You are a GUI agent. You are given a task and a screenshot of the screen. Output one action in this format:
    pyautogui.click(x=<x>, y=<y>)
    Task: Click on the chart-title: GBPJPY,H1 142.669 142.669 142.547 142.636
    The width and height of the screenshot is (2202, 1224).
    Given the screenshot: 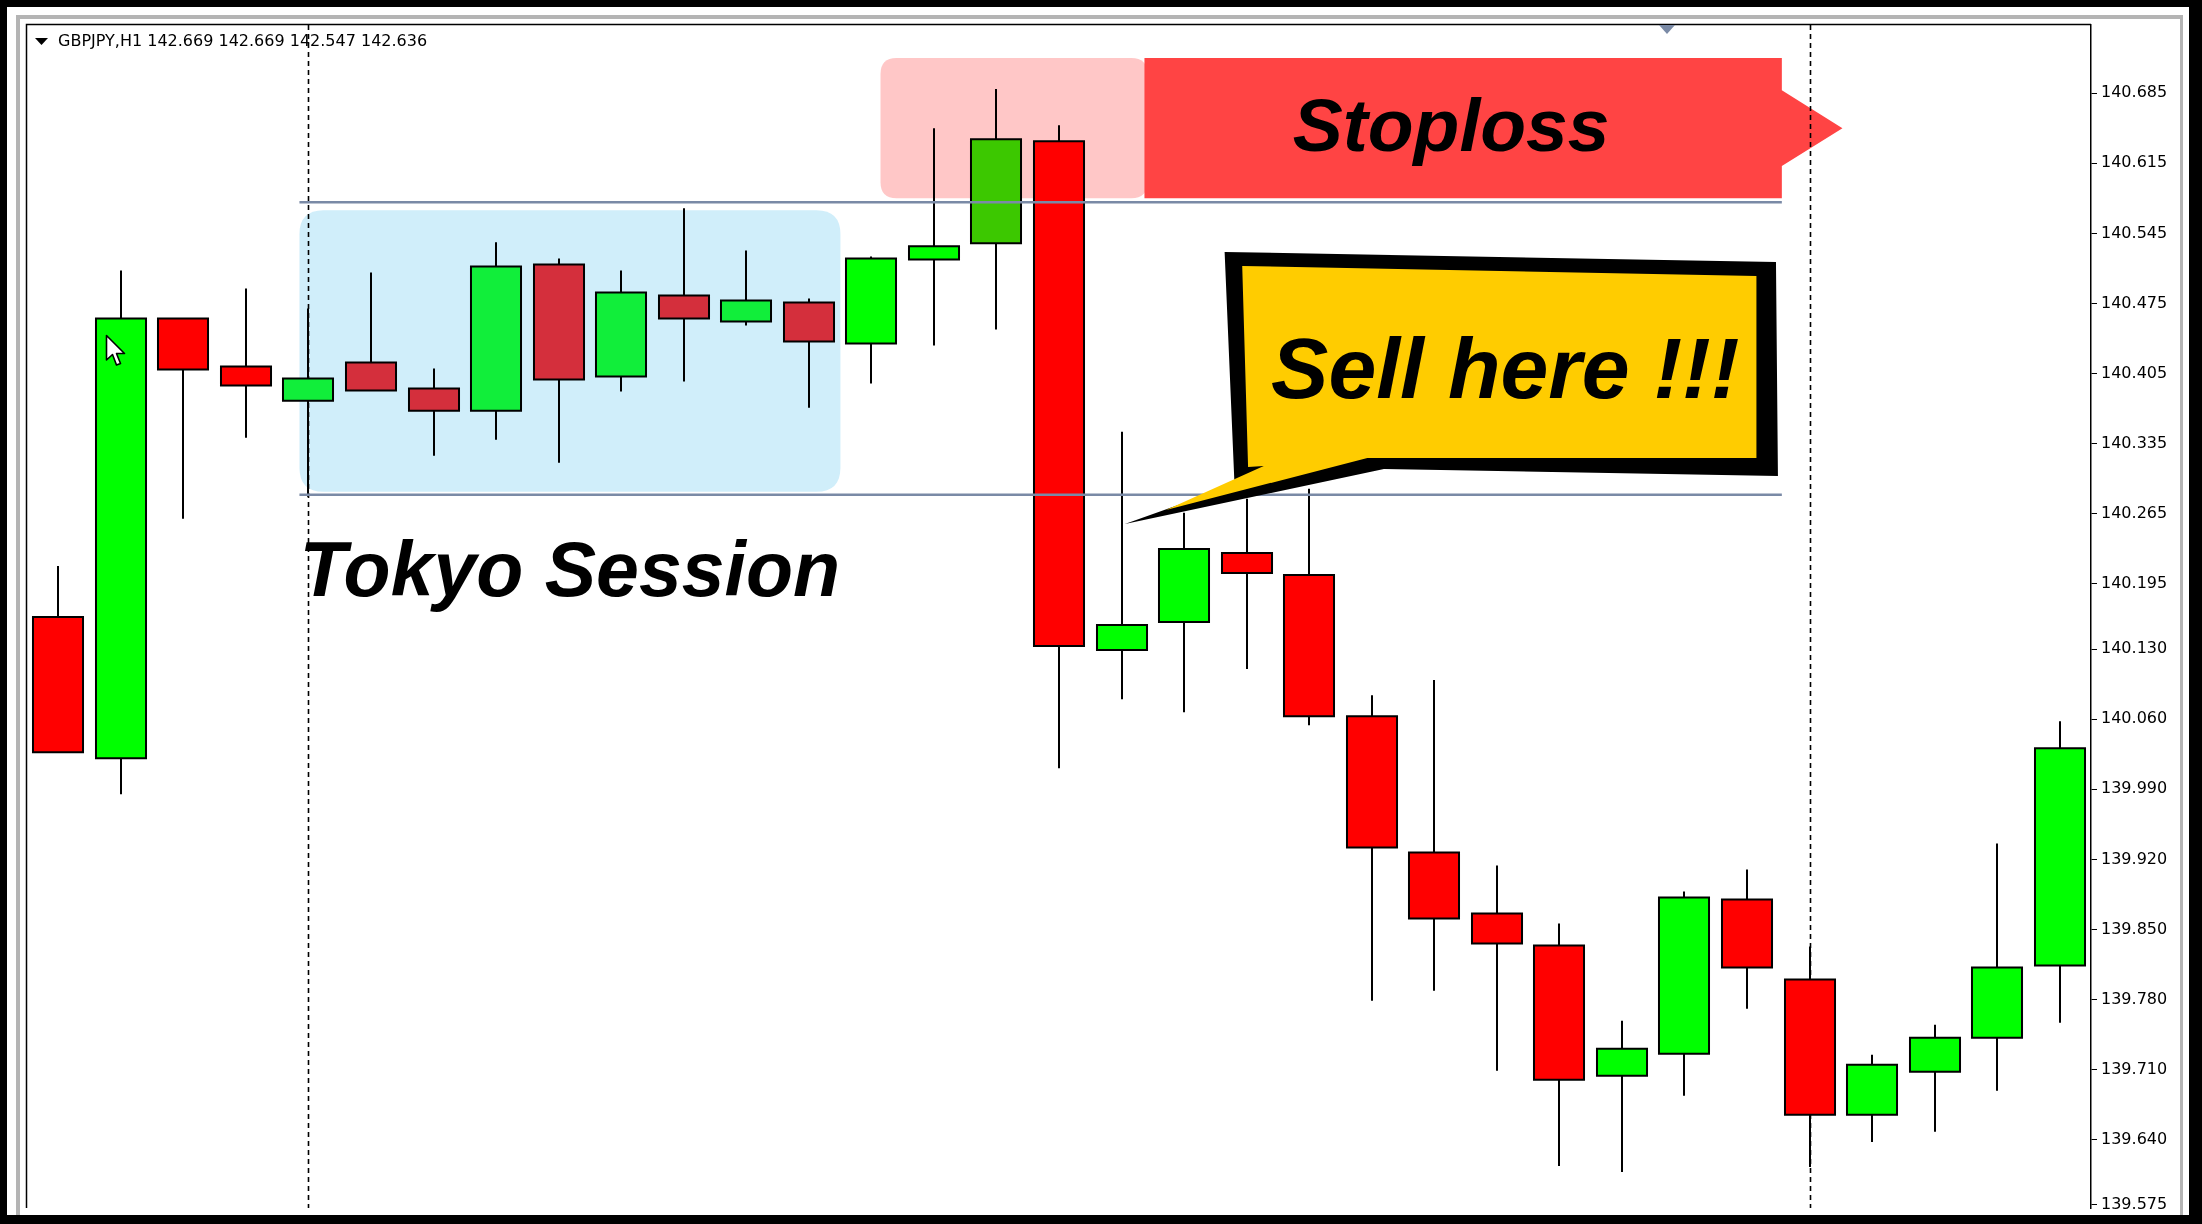 What is the action you would take?
    pyautogui.click(x=243, y=41)
    